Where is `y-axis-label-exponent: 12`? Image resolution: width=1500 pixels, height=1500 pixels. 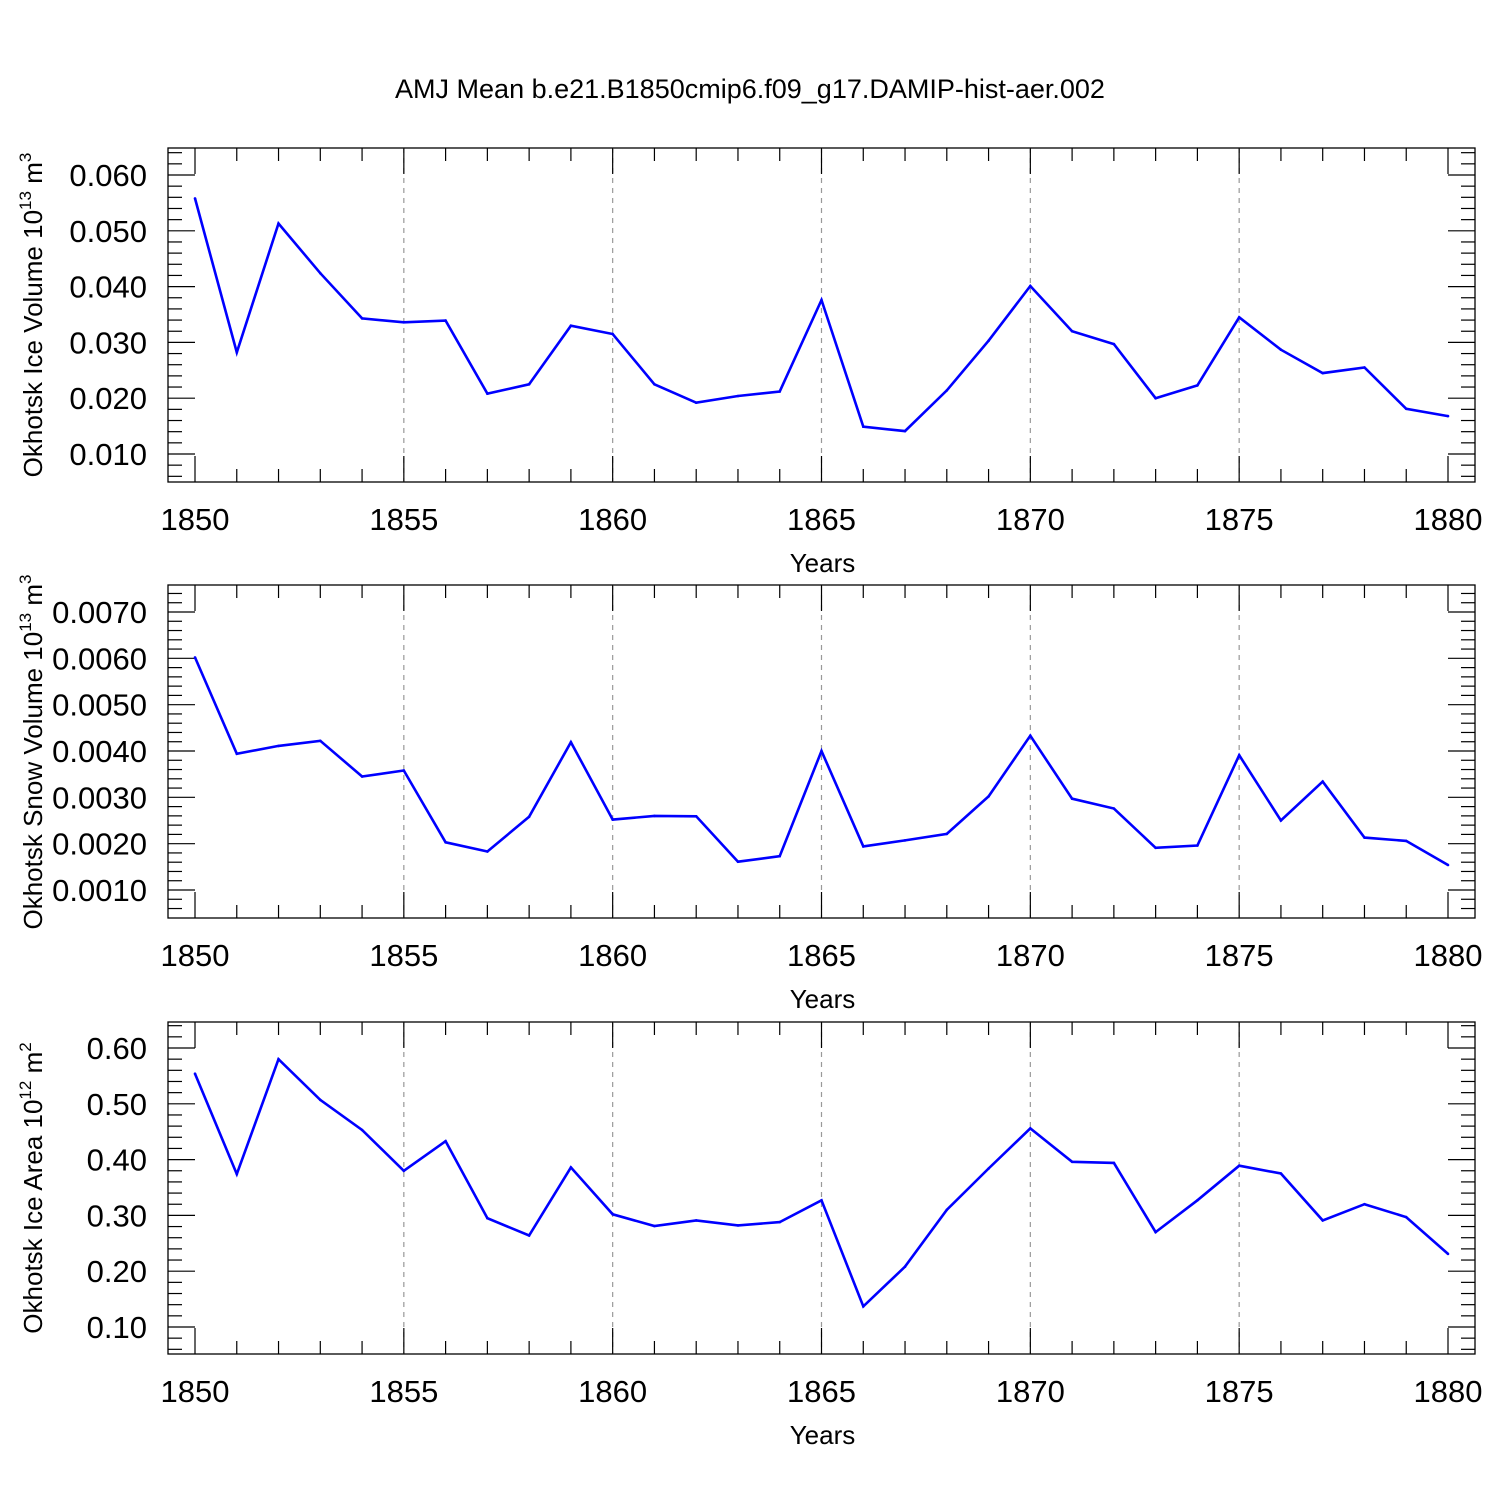
y-axis-label-exponent: 12 is located at coordinates (25, 1090).